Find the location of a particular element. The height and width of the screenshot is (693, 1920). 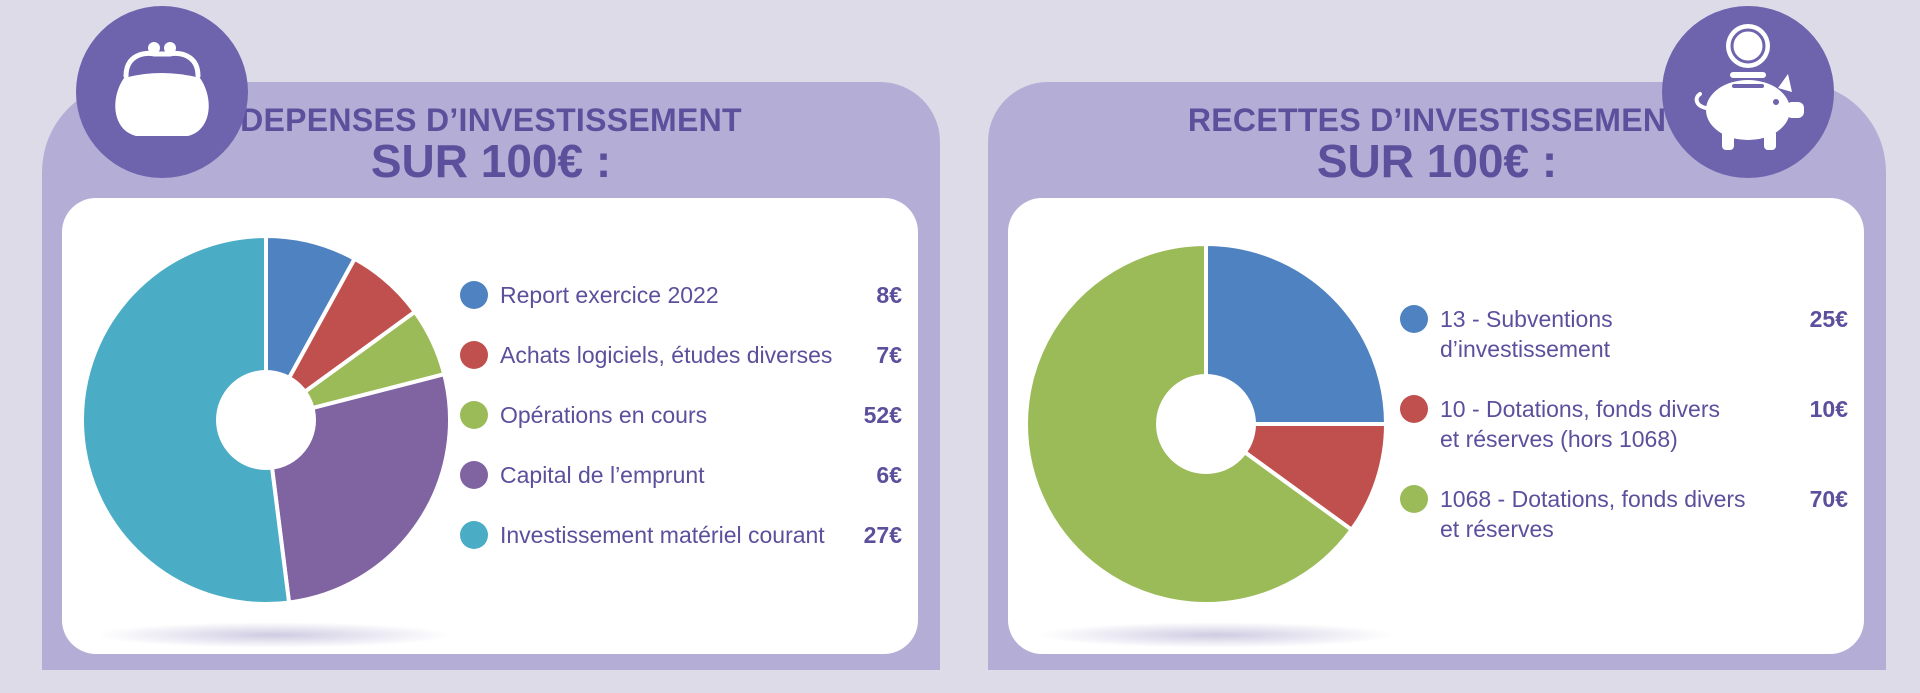

purse-icon is located at coordinates (162, 92).